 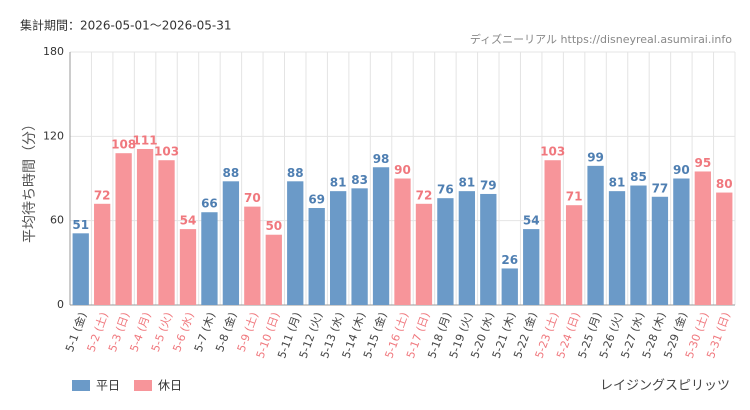 What do you see at coordinates (57, 220) in the screenshot?
I see `y-tick-label: 60` at bounding box center [57, 220].